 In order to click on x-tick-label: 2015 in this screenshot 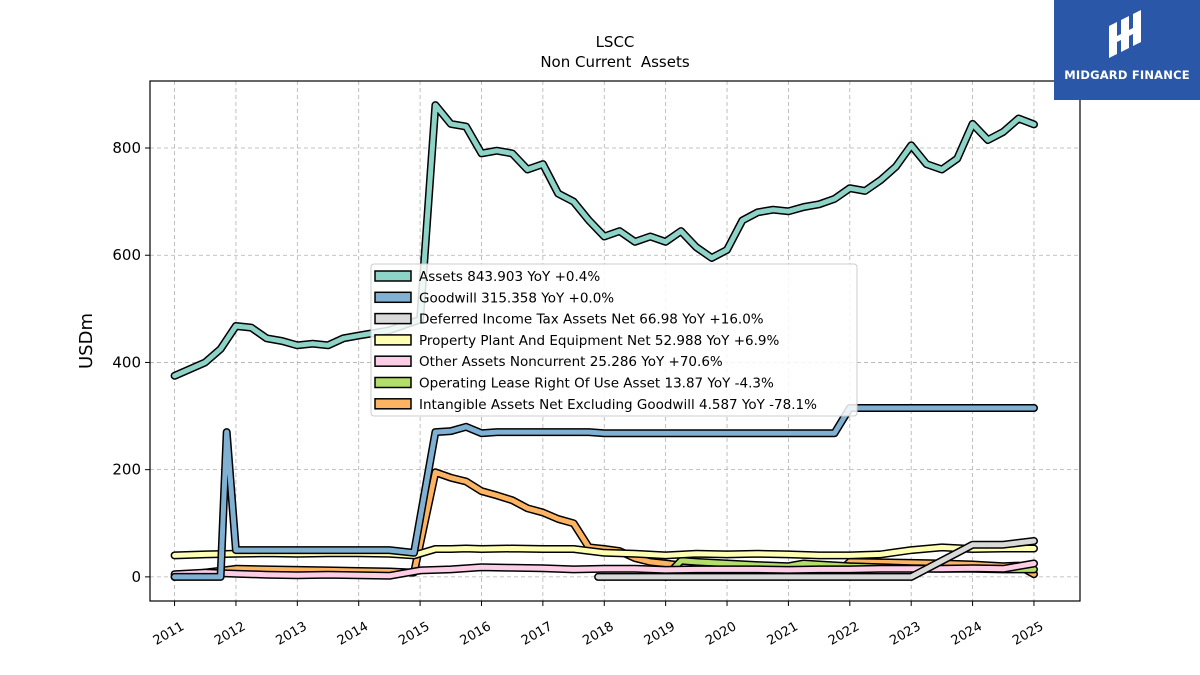, I will do `click(414, 634)`.